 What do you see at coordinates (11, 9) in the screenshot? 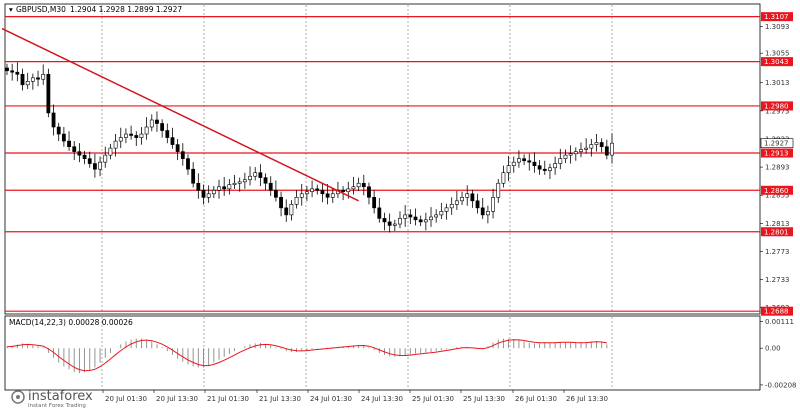
I see `symbol-arrow-icon: ▾` at bounding box center [11, 9].